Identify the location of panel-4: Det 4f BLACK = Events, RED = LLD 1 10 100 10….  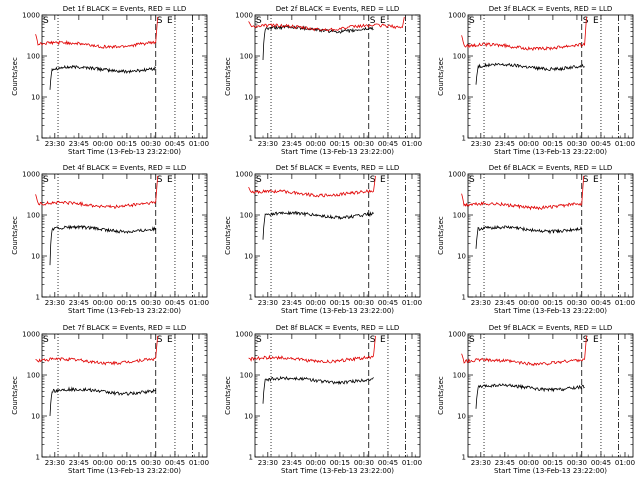
(110, 239).